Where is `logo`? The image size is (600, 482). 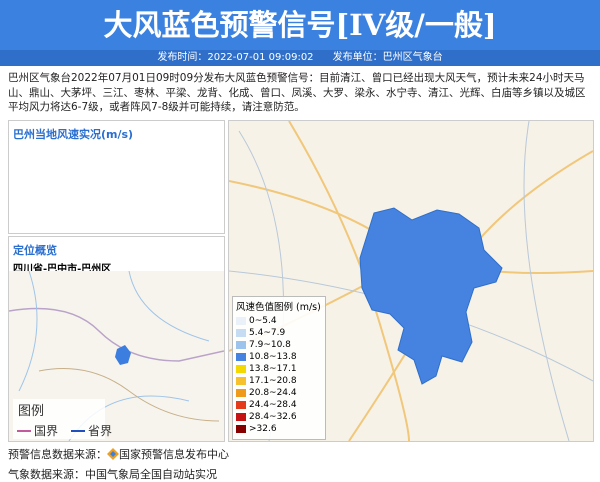 logo is located at coordinates (113, 454).